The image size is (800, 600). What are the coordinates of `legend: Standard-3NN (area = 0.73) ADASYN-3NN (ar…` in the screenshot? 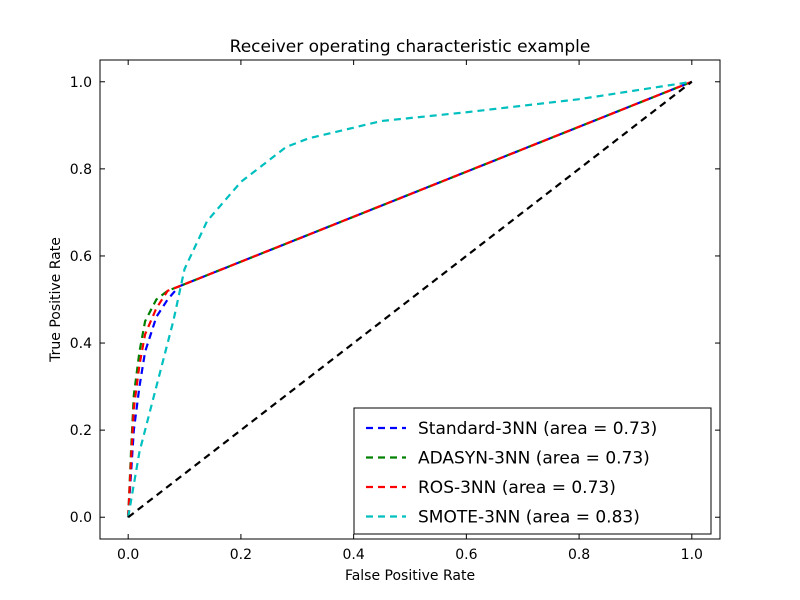 It's located at (532, 471).